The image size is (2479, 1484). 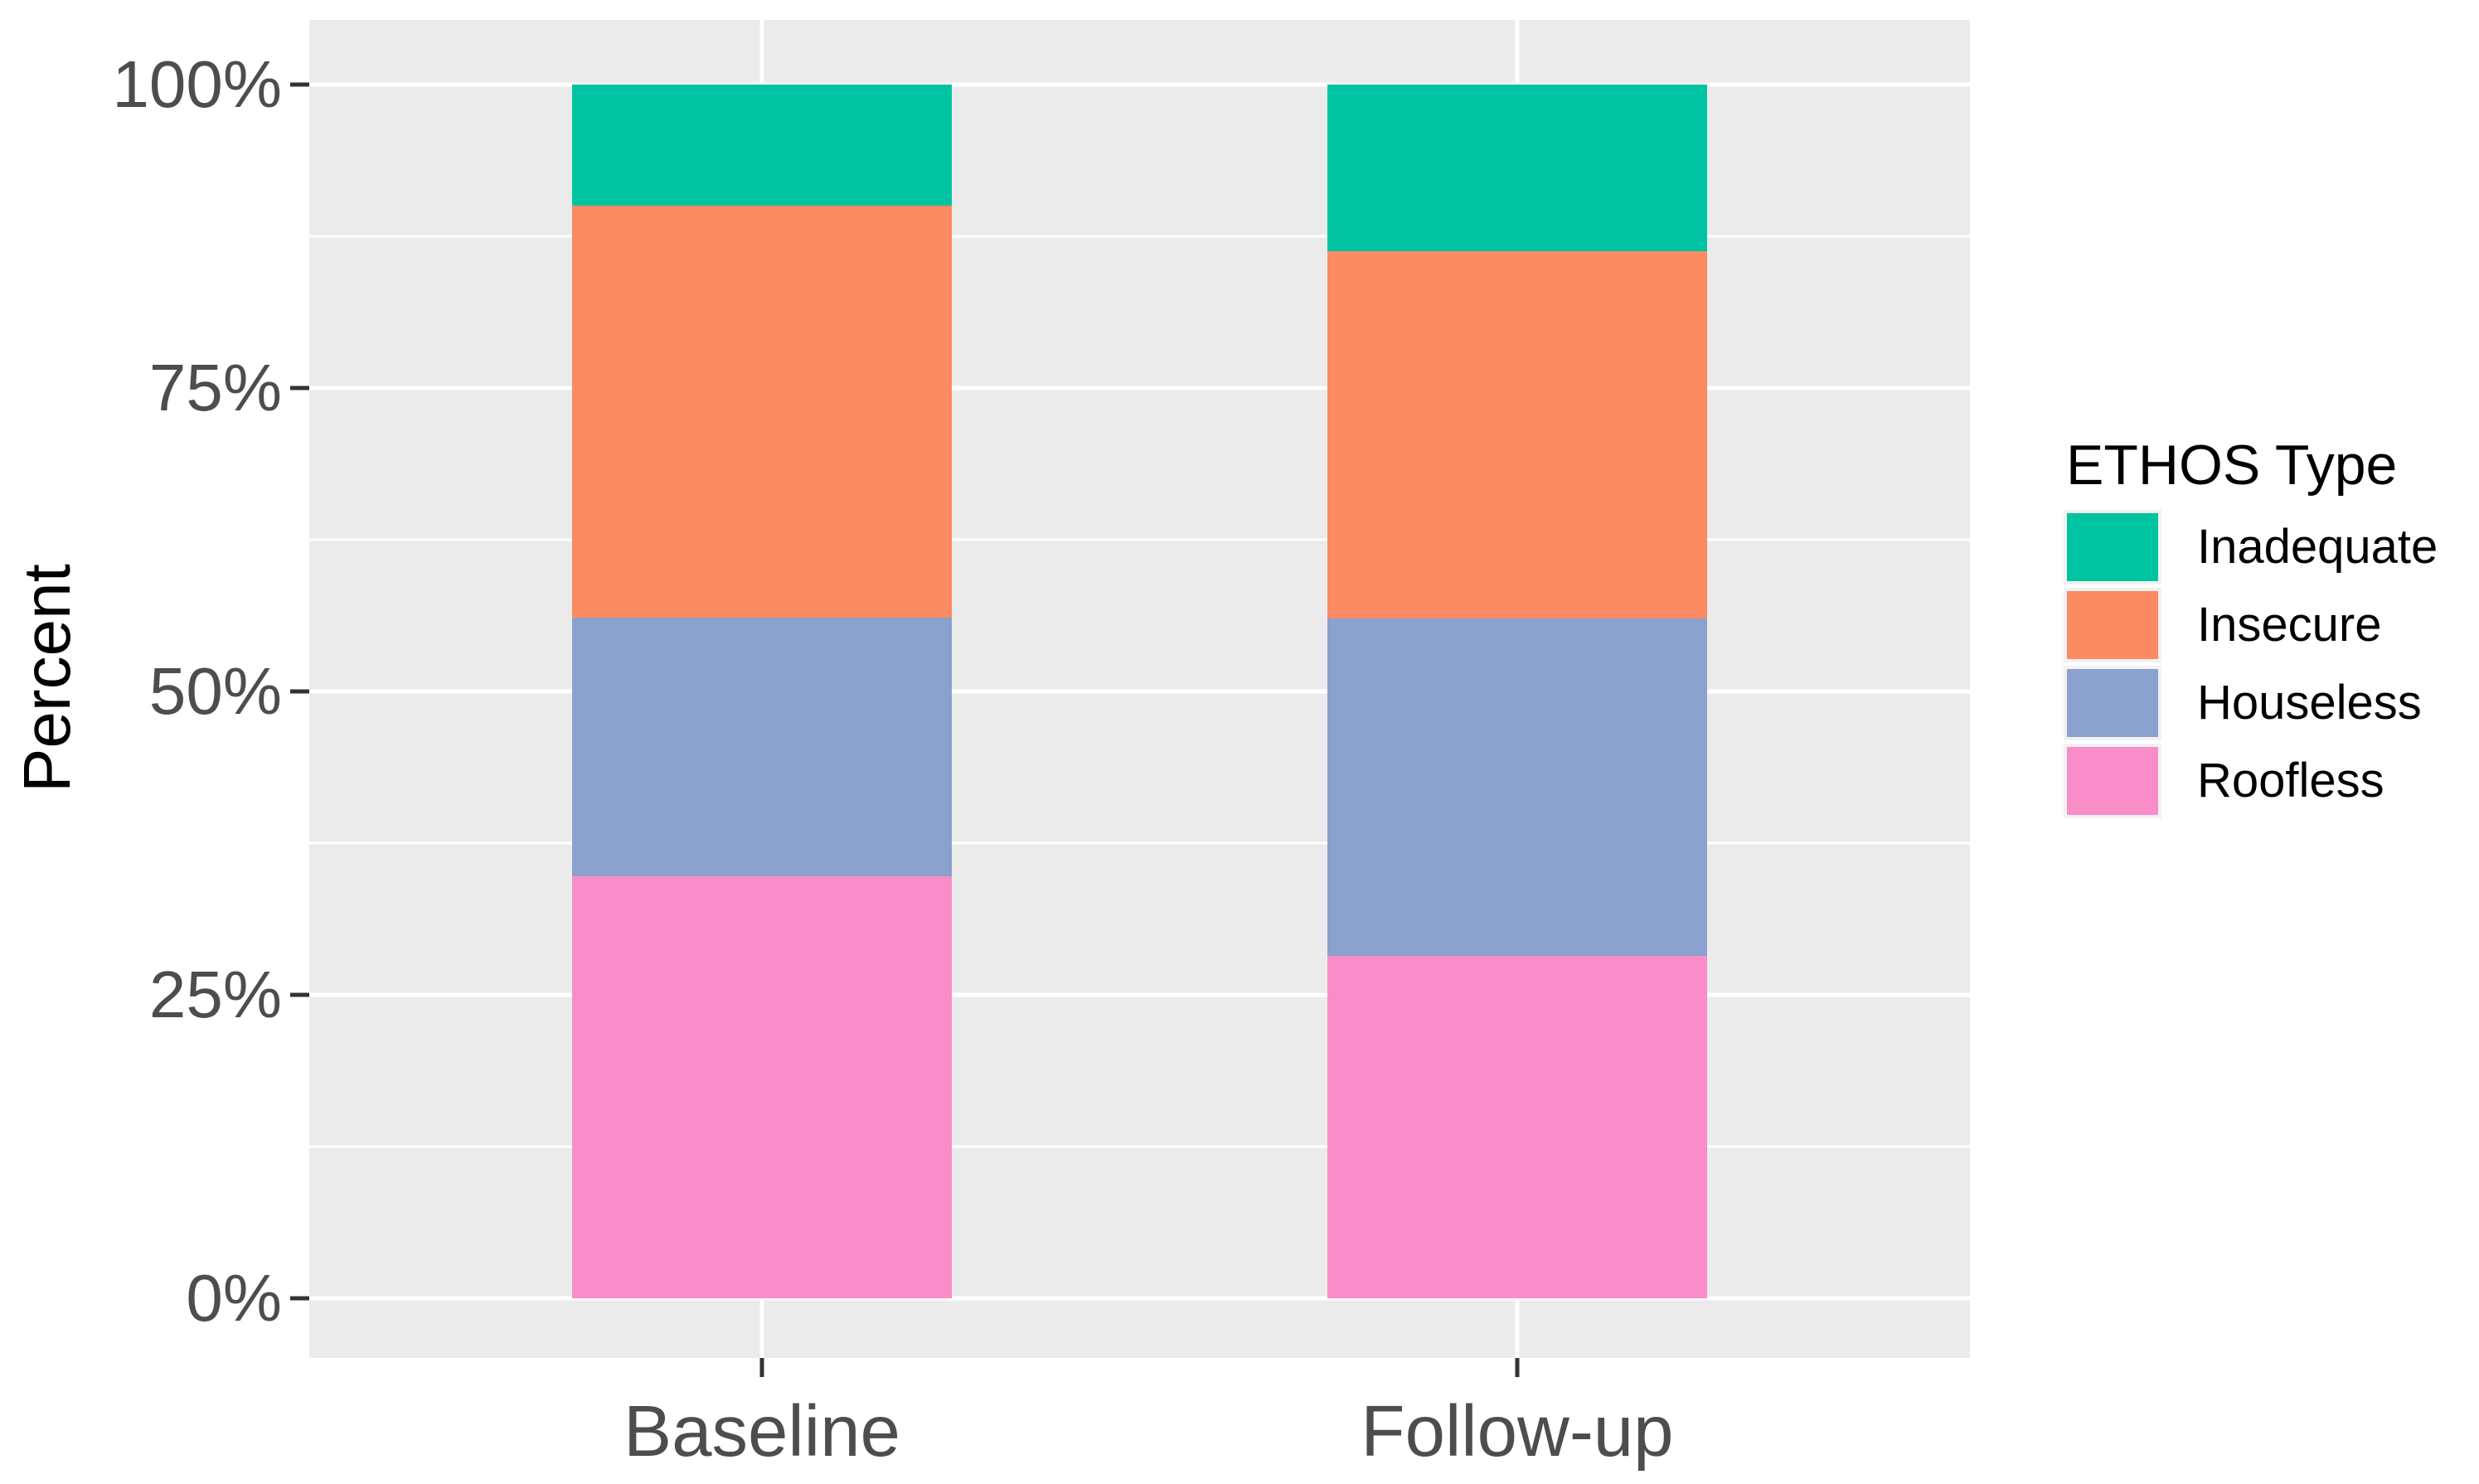 I want to click on legend-swatch-insecure, so click(x=2112, y=625).